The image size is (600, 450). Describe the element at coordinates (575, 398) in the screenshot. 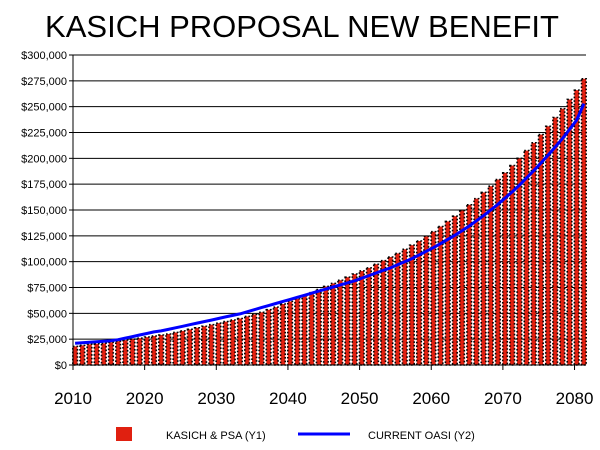

I see `x-tick-label: 2080` at that location.